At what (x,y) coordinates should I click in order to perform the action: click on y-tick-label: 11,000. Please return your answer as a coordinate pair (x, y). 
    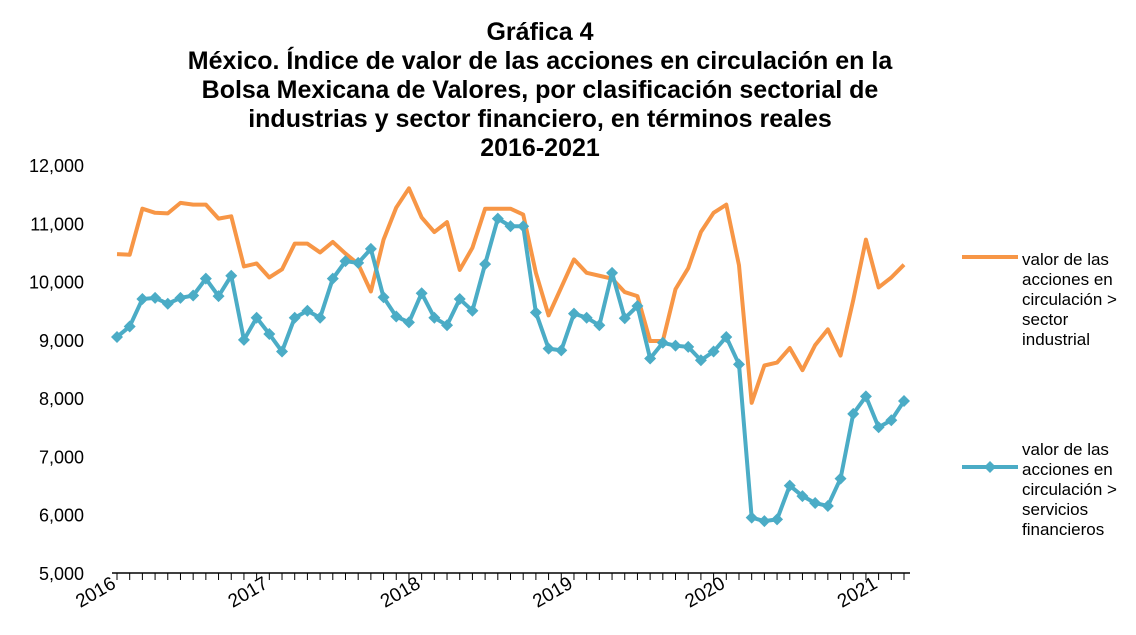
    Looking at the image, I should click on (57, 224).